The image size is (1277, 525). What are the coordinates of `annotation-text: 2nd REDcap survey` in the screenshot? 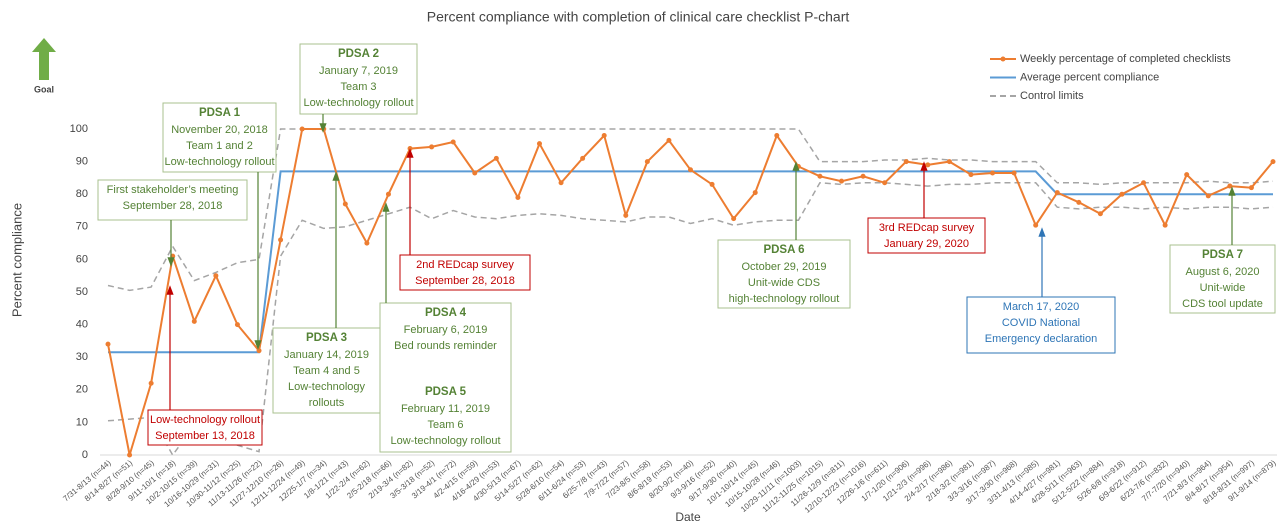 It's located at (465, 265).